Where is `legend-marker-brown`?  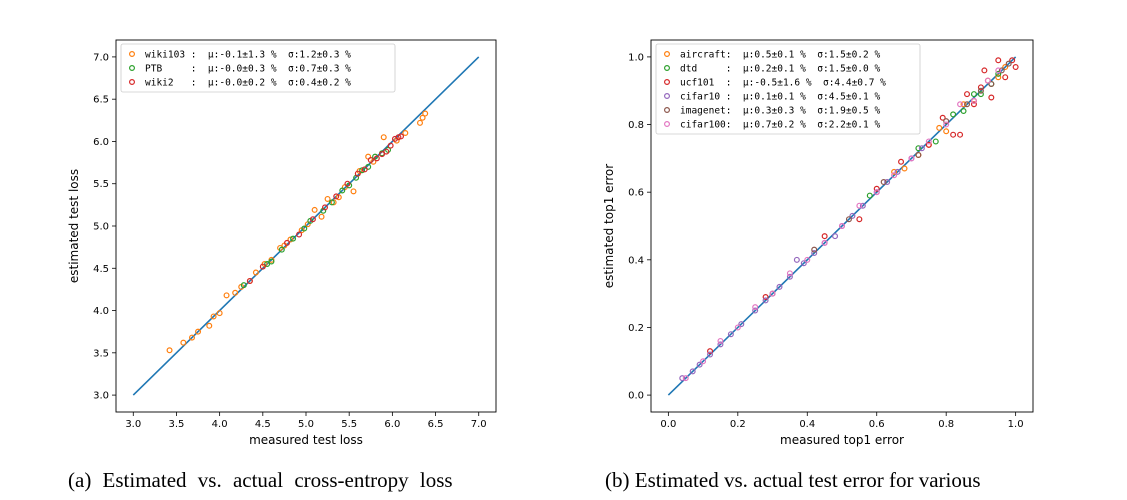 legend-marker-brown is located at coordinates (666, 109).